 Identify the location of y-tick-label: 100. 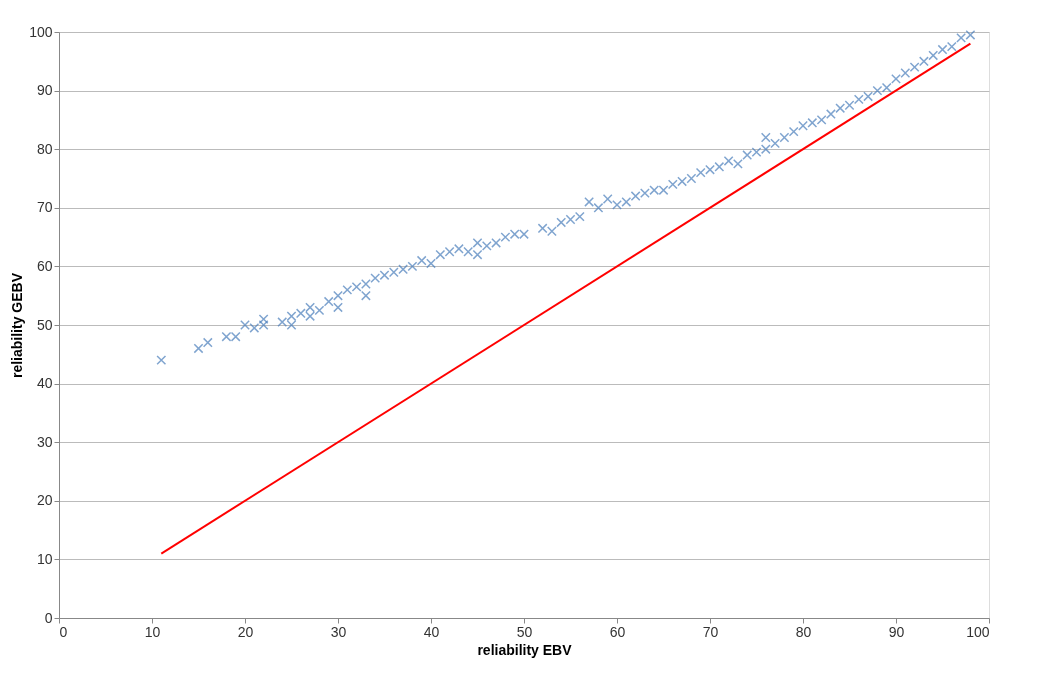
(41, 31).